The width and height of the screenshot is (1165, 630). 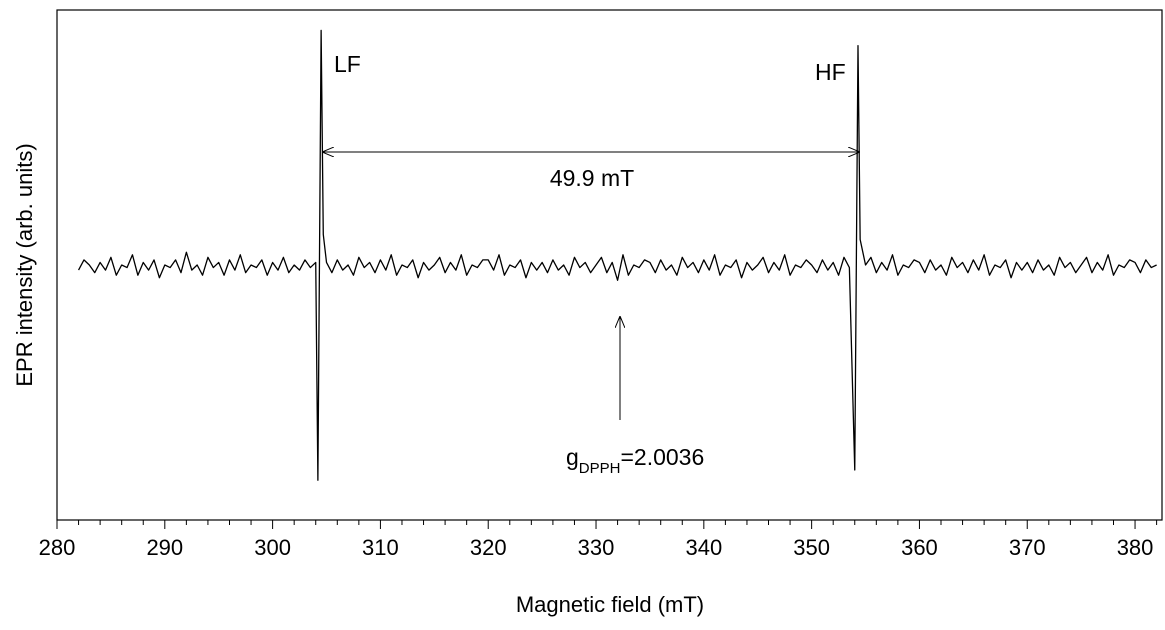 What do you see at coordinates (272, 547) in the screenshot?
I see `x-tick-label: 300` at bounding box center [272, 547].